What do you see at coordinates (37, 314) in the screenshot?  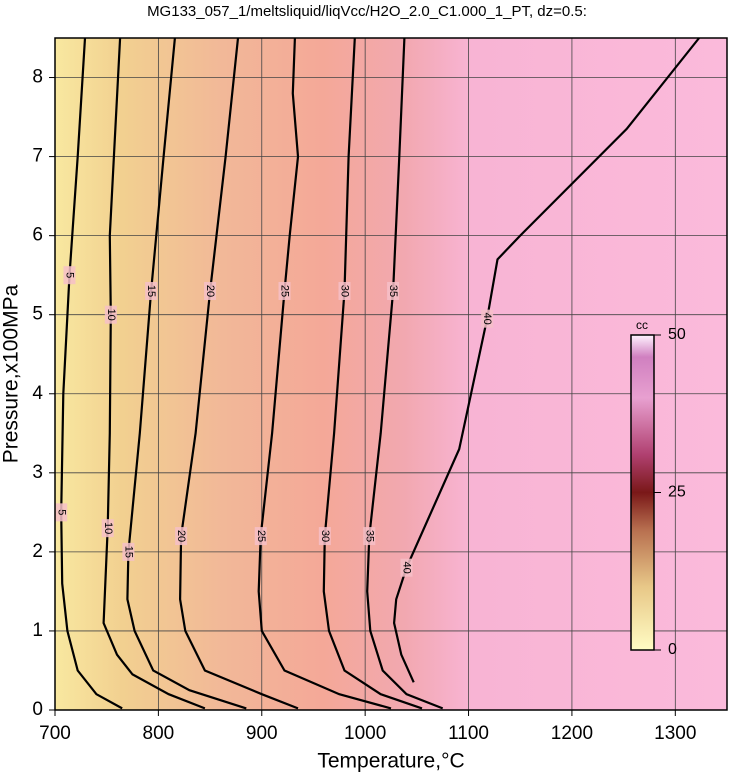 I see `y-tick-label: 5` at bounding box center [37, 314].